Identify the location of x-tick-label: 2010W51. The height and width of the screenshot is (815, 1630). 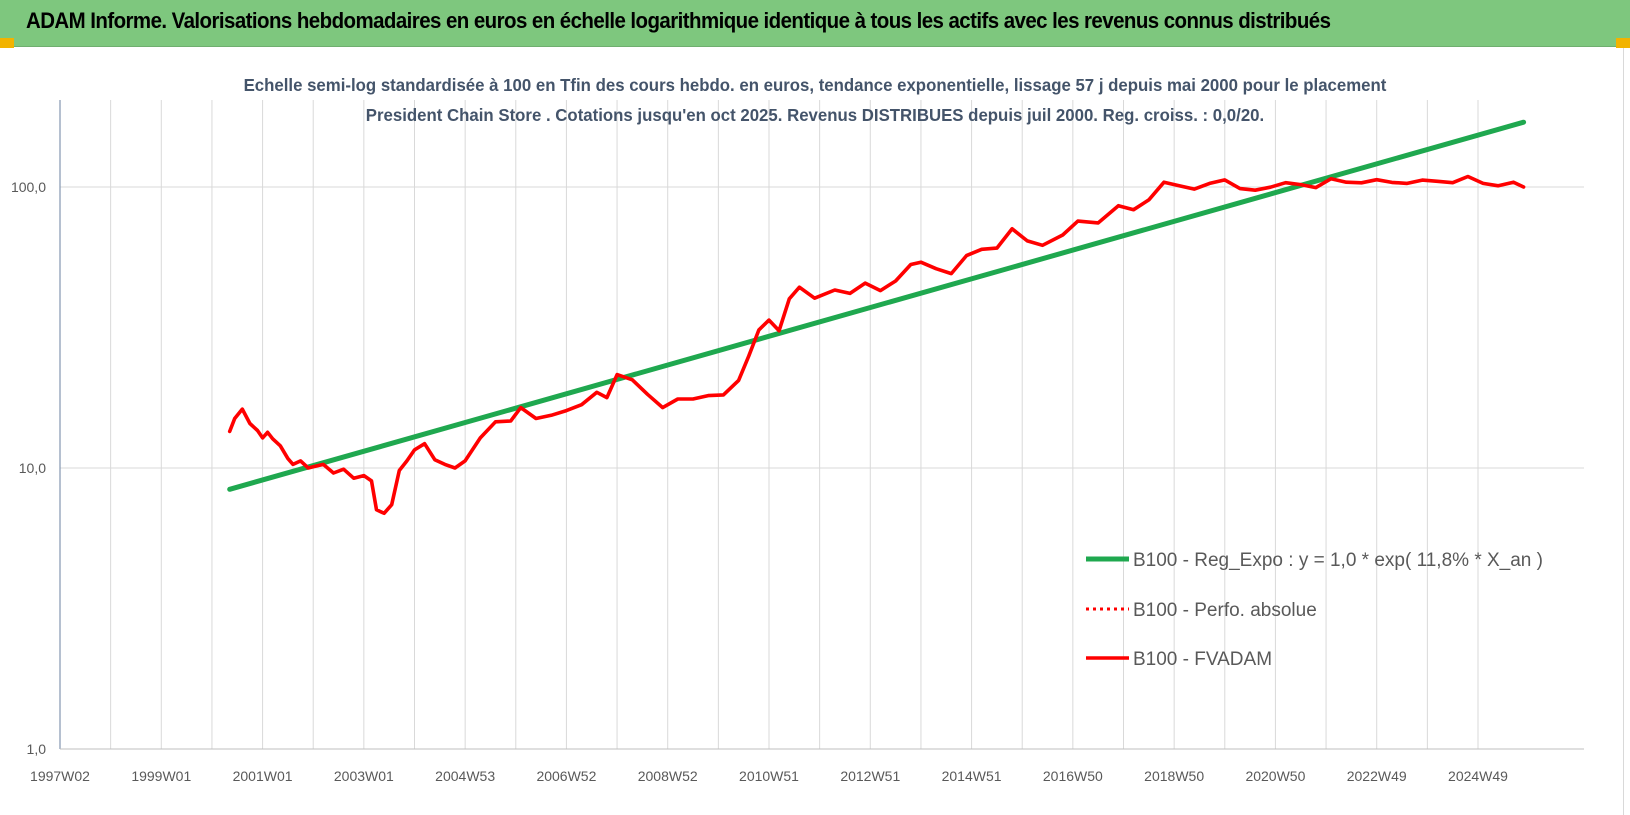
(769, 776).